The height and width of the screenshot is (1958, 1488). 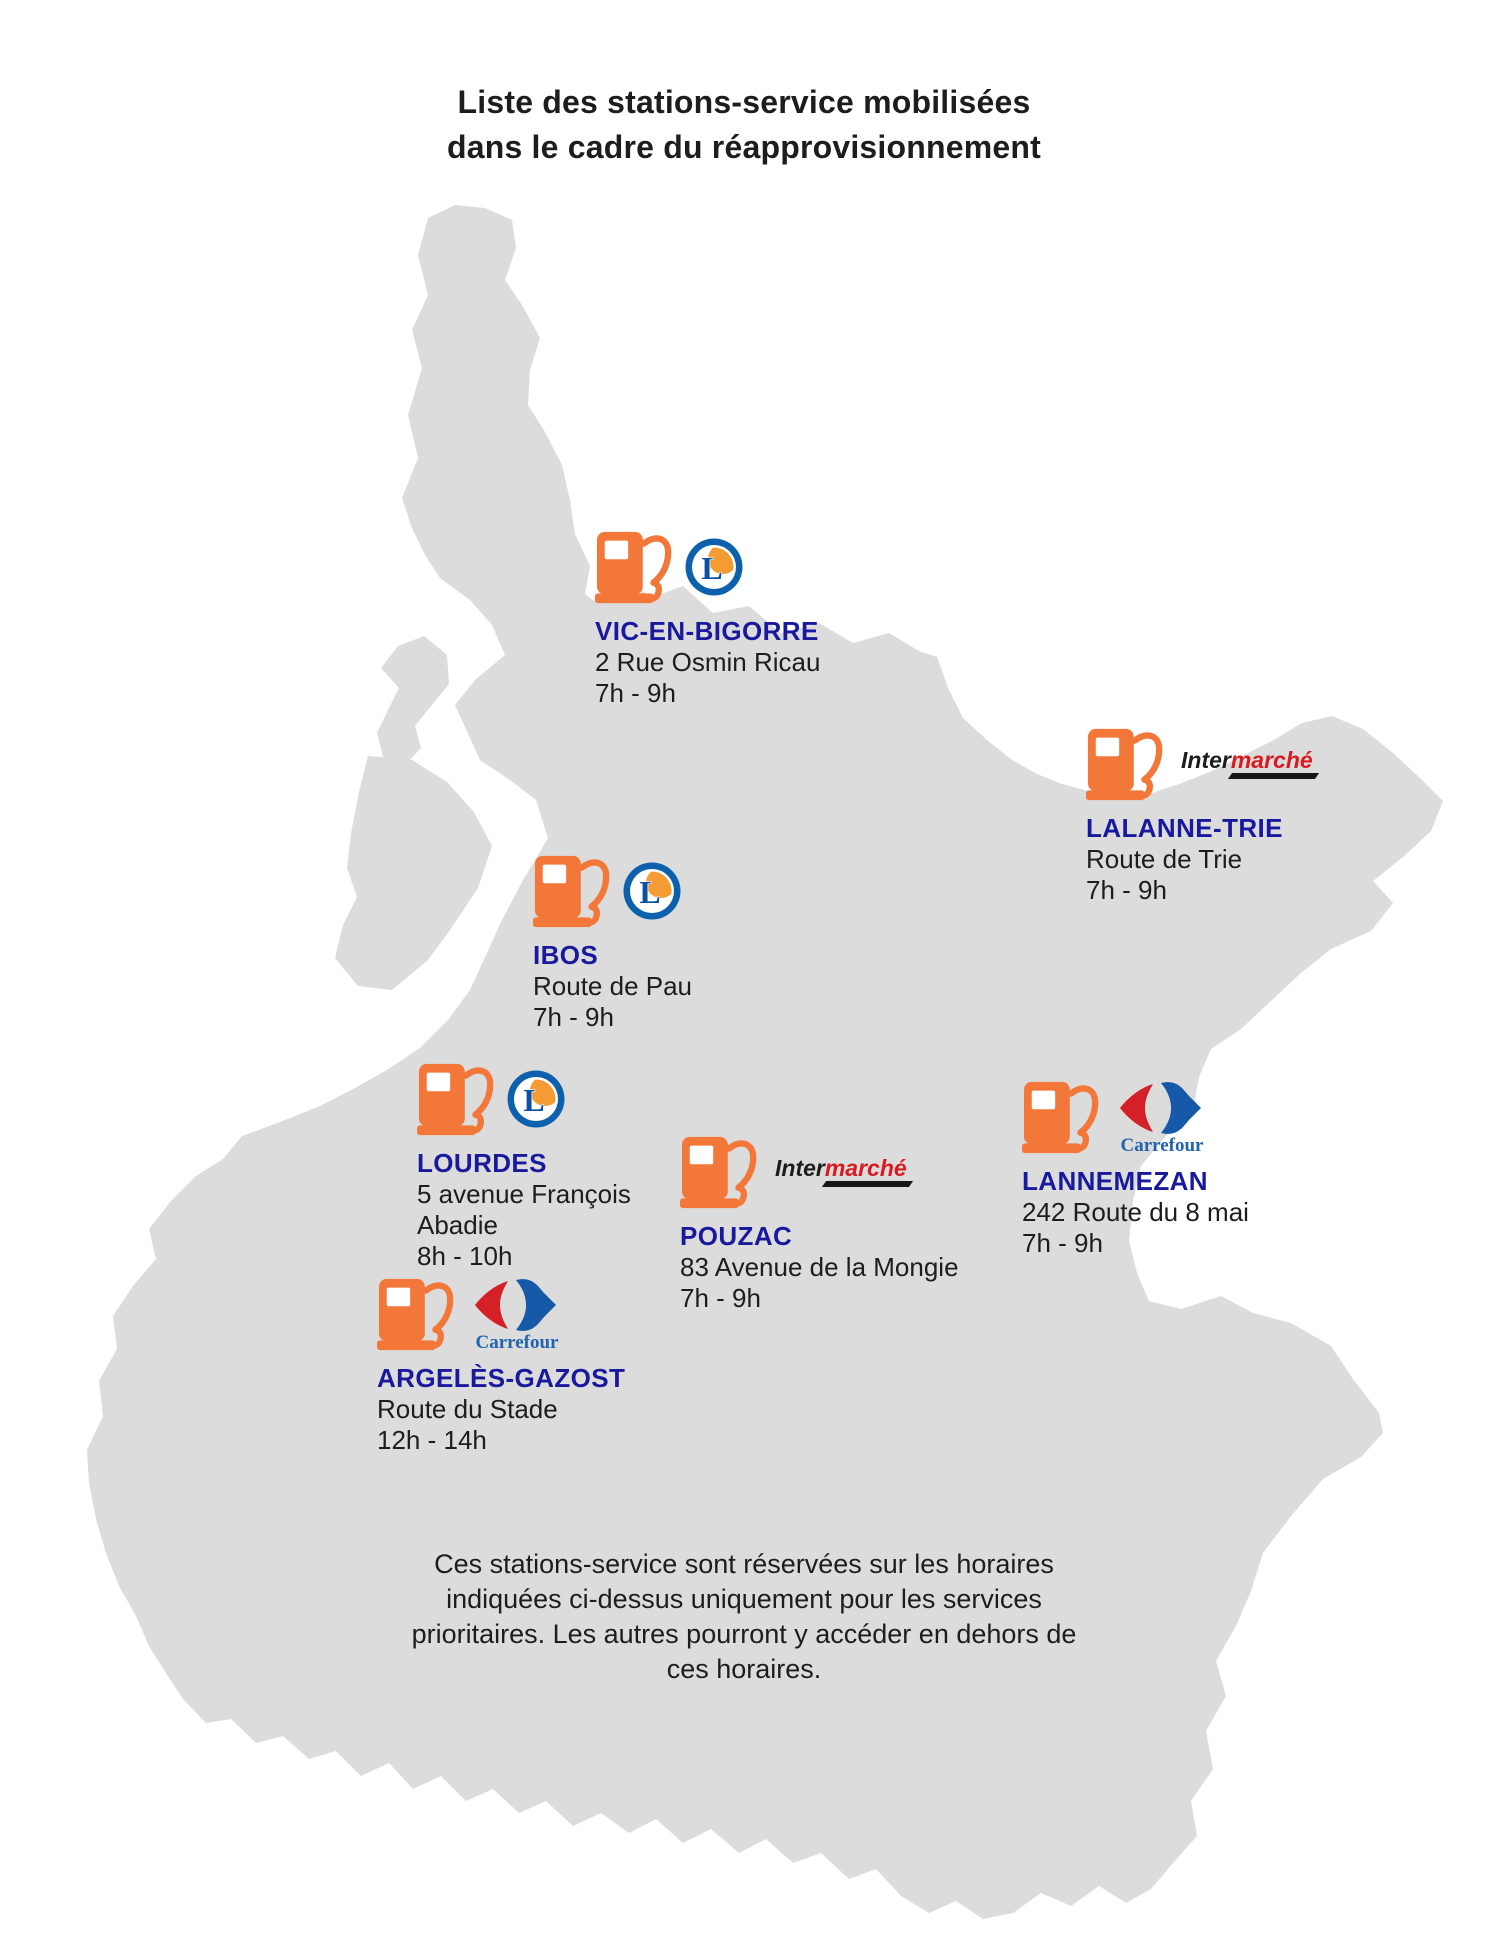 I want to click on station-address: Abadie, so click(x=457, y=1225).